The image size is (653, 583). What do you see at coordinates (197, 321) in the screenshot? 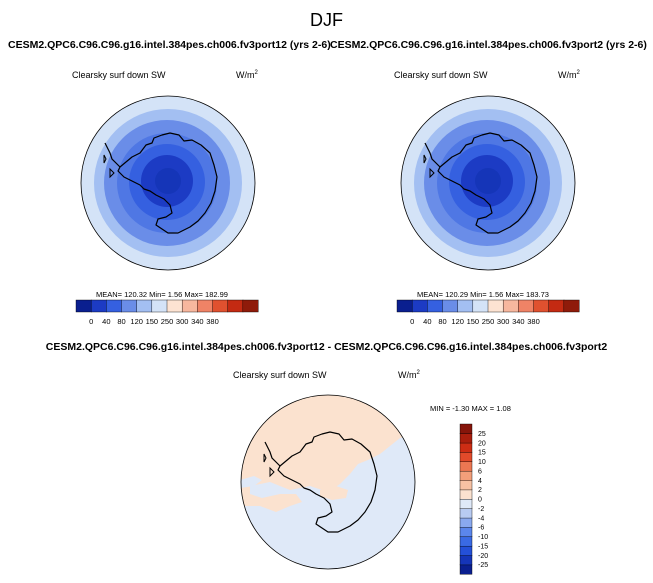
I see `panel1-colorbar-tick-label: 340` at bounding box center [197, 321].